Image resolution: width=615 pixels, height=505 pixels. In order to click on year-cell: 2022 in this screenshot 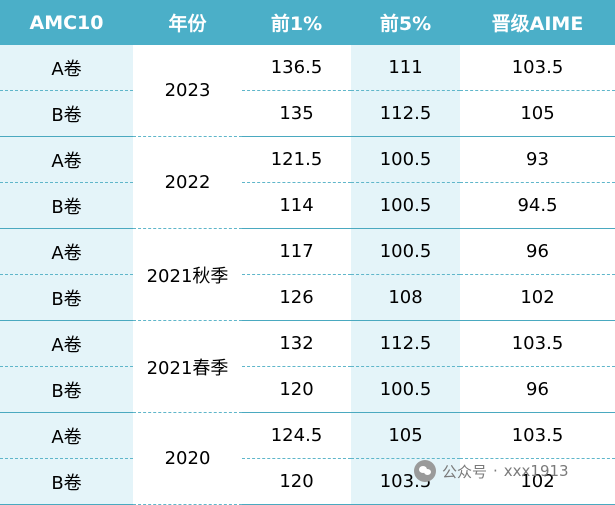, I will do `click(187, 182)`.